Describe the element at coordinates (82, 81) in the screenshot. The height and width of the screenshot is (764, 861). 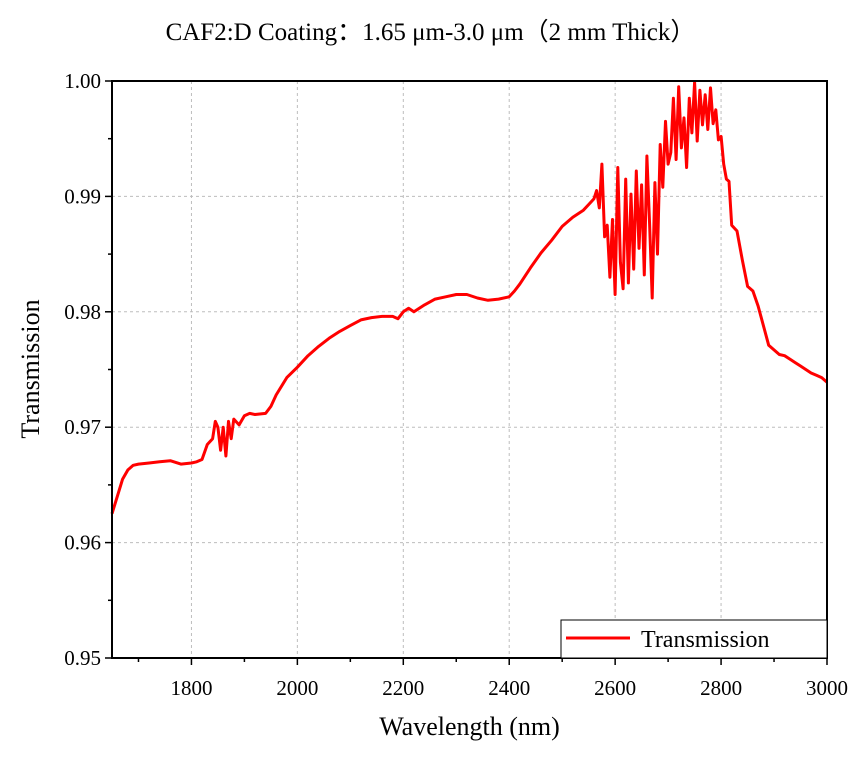
I see `y-tick-label: 1.00` at that location.